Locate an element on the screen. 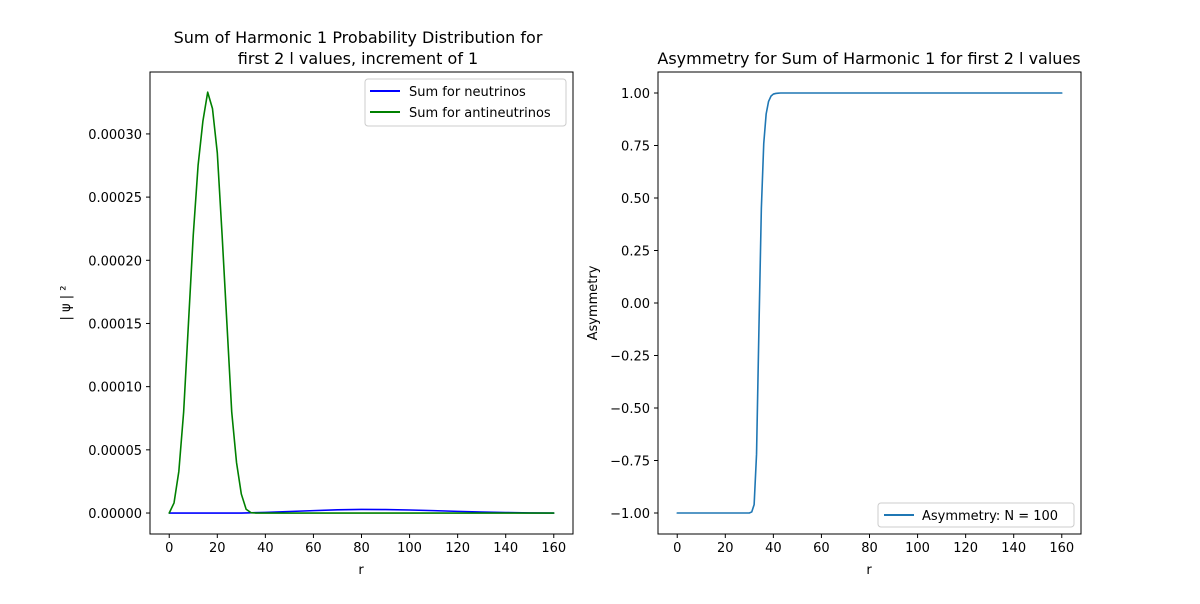 This screenshot has width=1200, height=604. y-tick-label: 0.00025 is located at coordinates (115, 198).